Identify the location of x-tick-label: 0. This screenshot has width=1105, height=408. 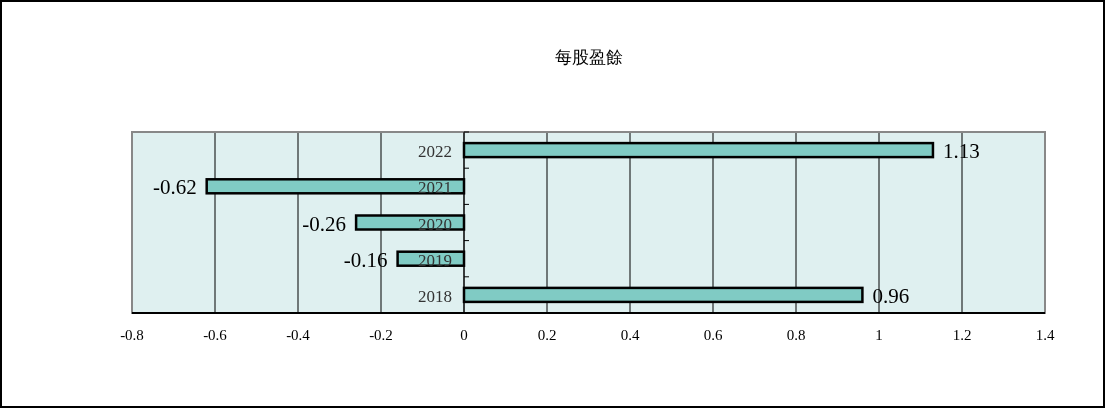
(464, 335).